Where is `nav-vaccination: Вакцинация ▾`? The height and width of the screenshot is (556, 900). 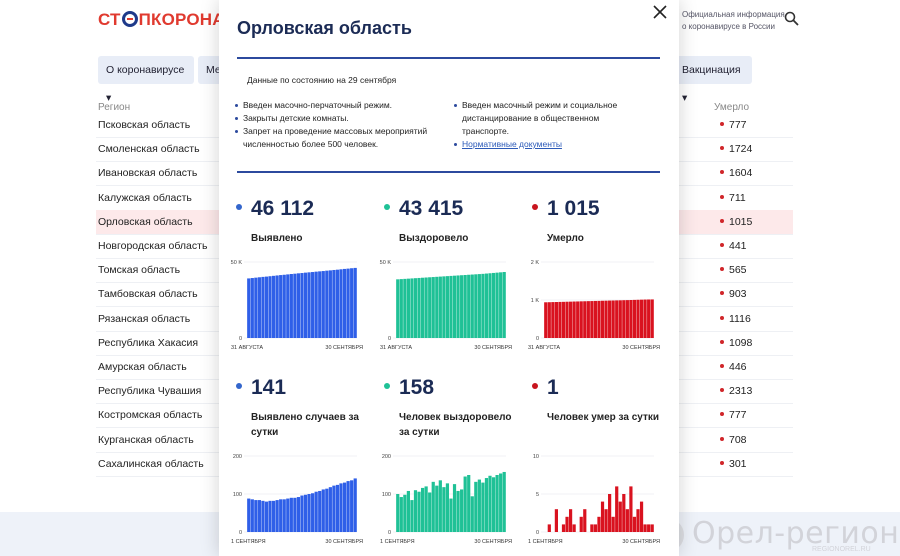 nav-vaccination: Вакцинация ▾ is located at coordinates (713, 80).